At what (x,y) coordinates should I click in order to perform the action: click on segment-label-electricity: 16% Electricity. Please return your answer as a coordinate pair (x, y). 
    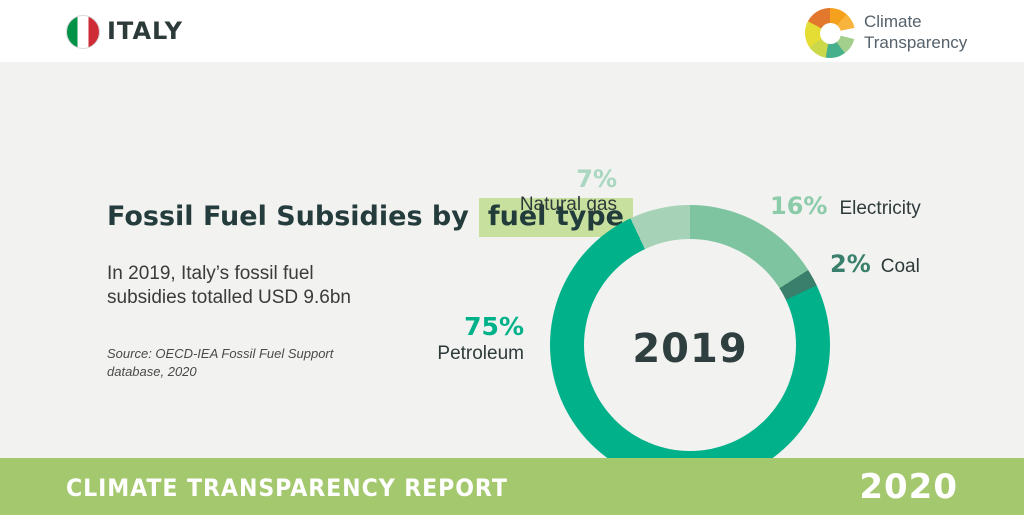
    Looking at the image, I should click on (845, 206).